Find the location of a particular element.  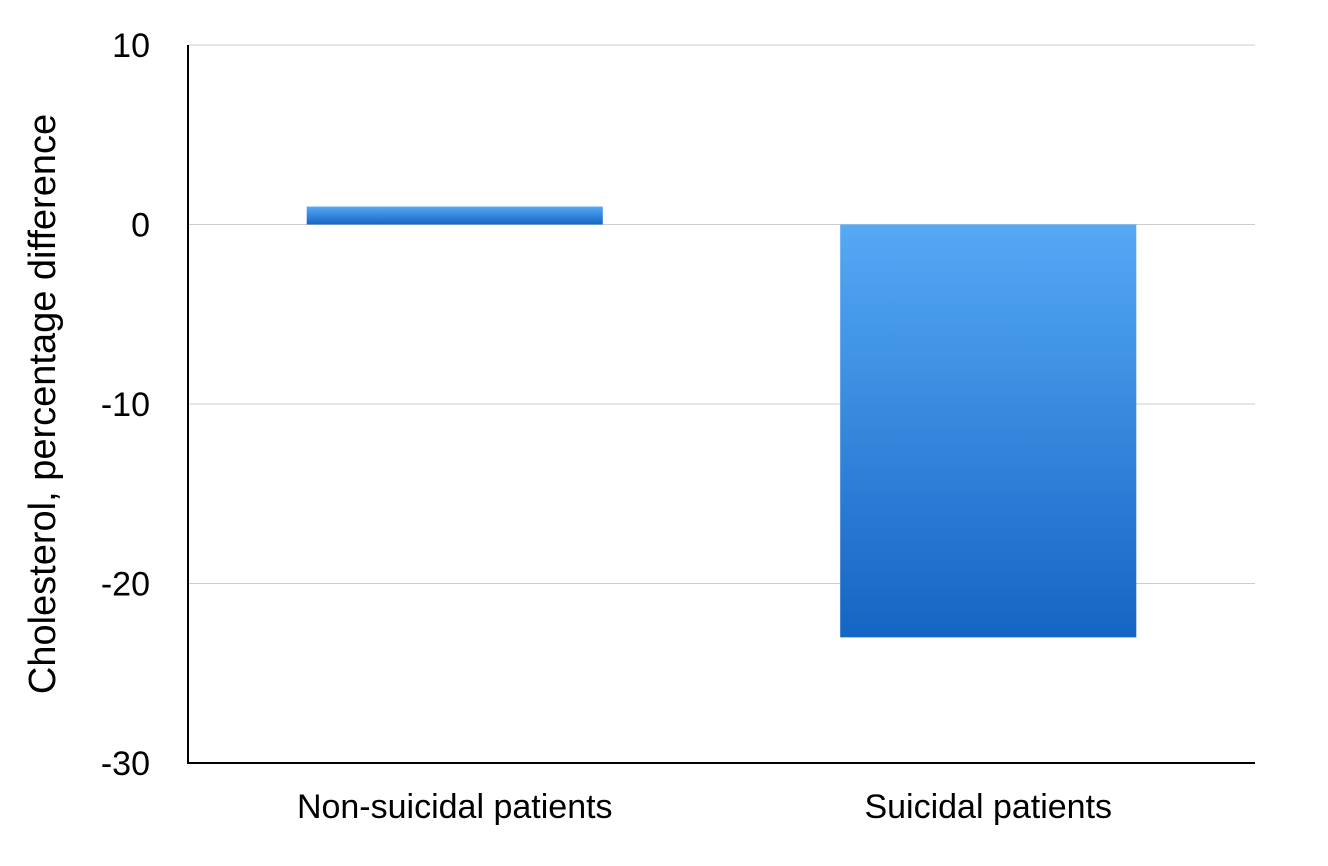

y-tick-label: -30 is located at coordinates (125, 764).